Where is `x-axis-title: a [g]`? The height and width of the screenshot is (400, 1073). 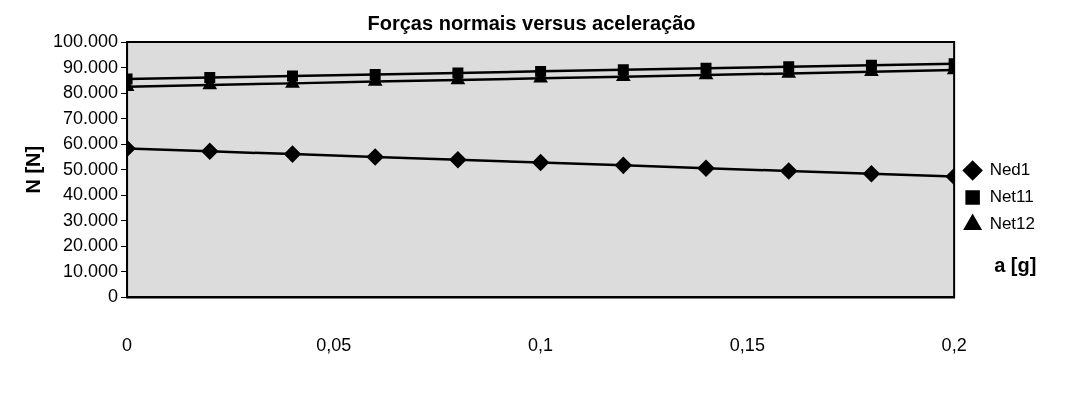
x-axis-title: a [g] is located at coordinates (1015, 265).